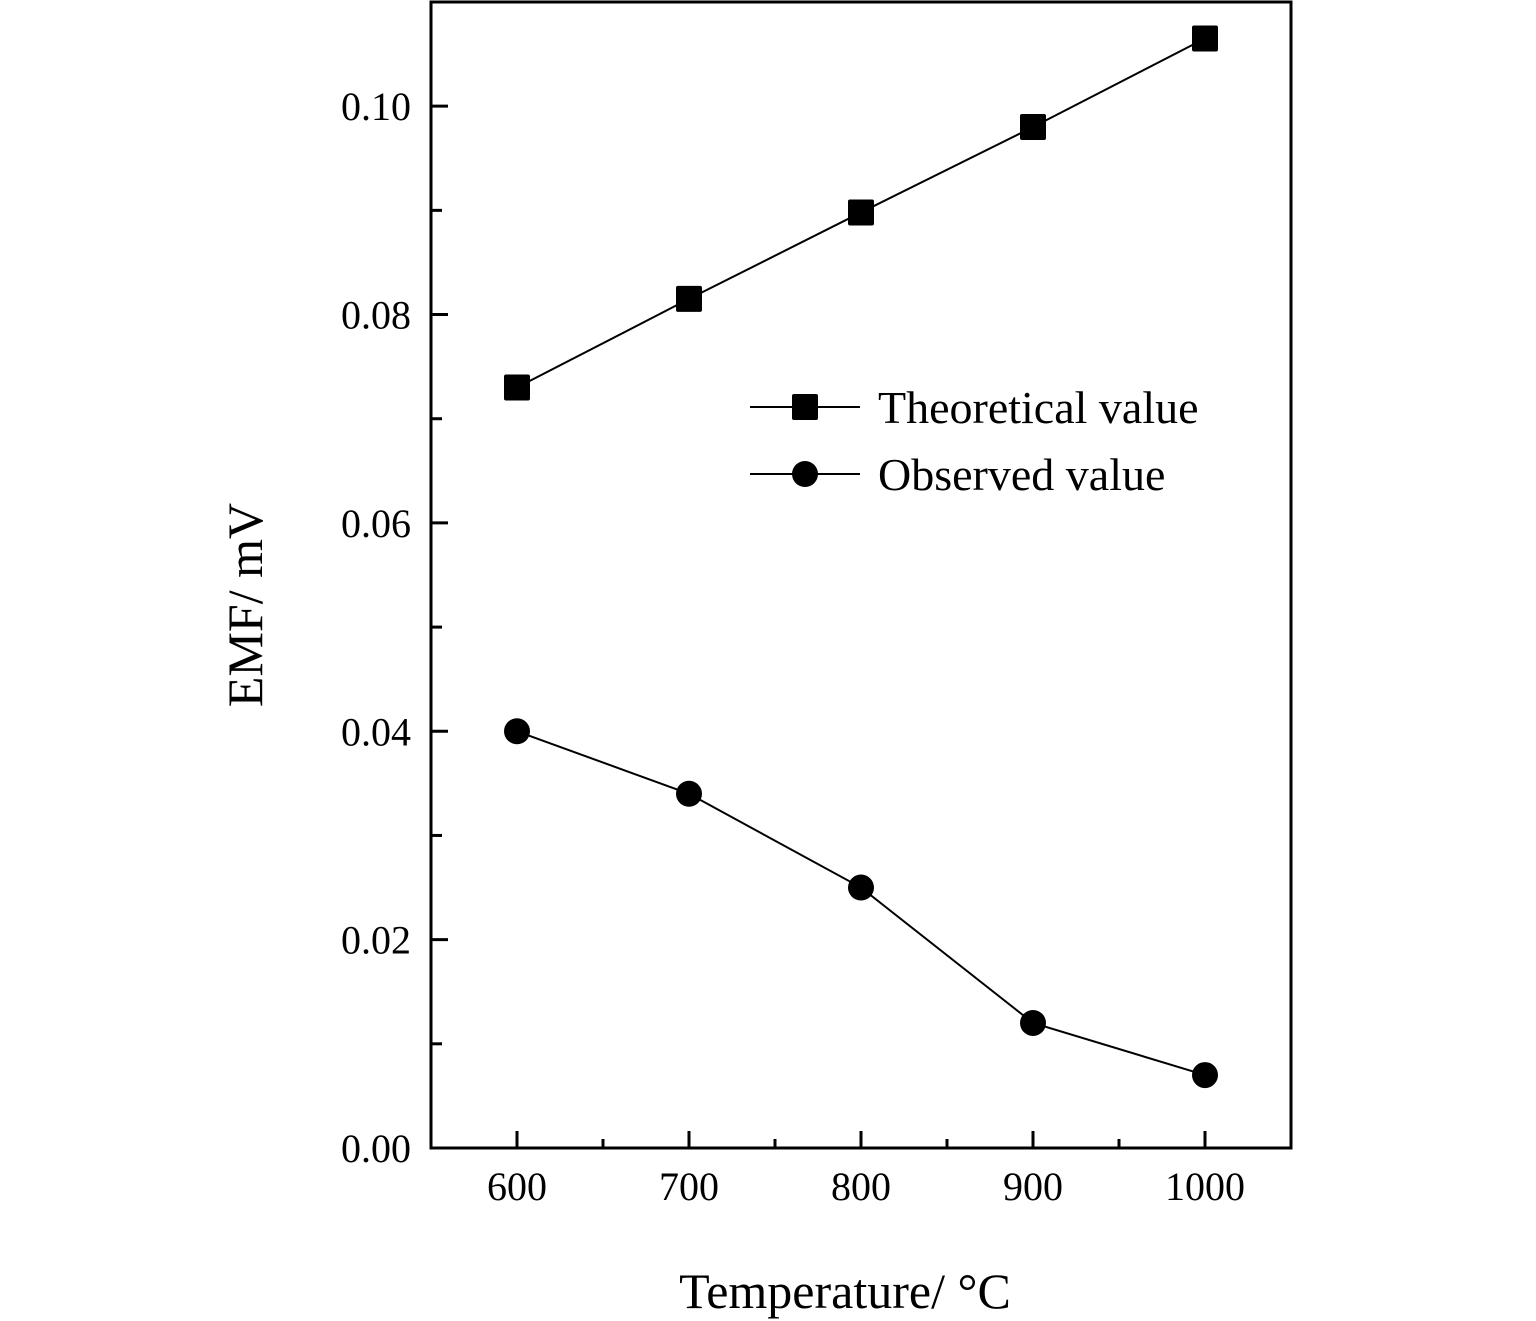 The height and width of the screenshot is (1321, 1536). What do you see at coordinates (974, 441) in the screenshot?
I see `legend: Theoretical value Observed value` at bounding box center [974, 441].